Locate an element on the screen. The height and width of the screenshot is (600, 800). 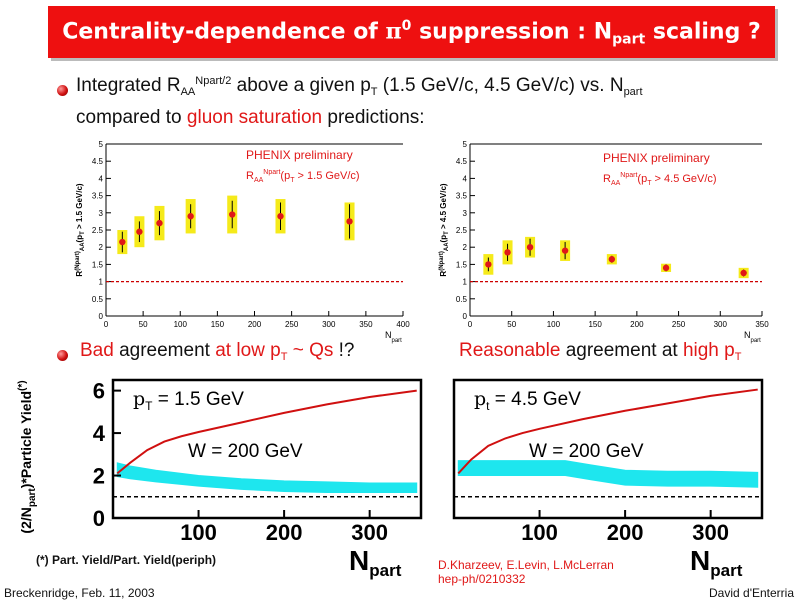
pt-label: pt = 4.5 GeV is located at coordinates (527, 400).